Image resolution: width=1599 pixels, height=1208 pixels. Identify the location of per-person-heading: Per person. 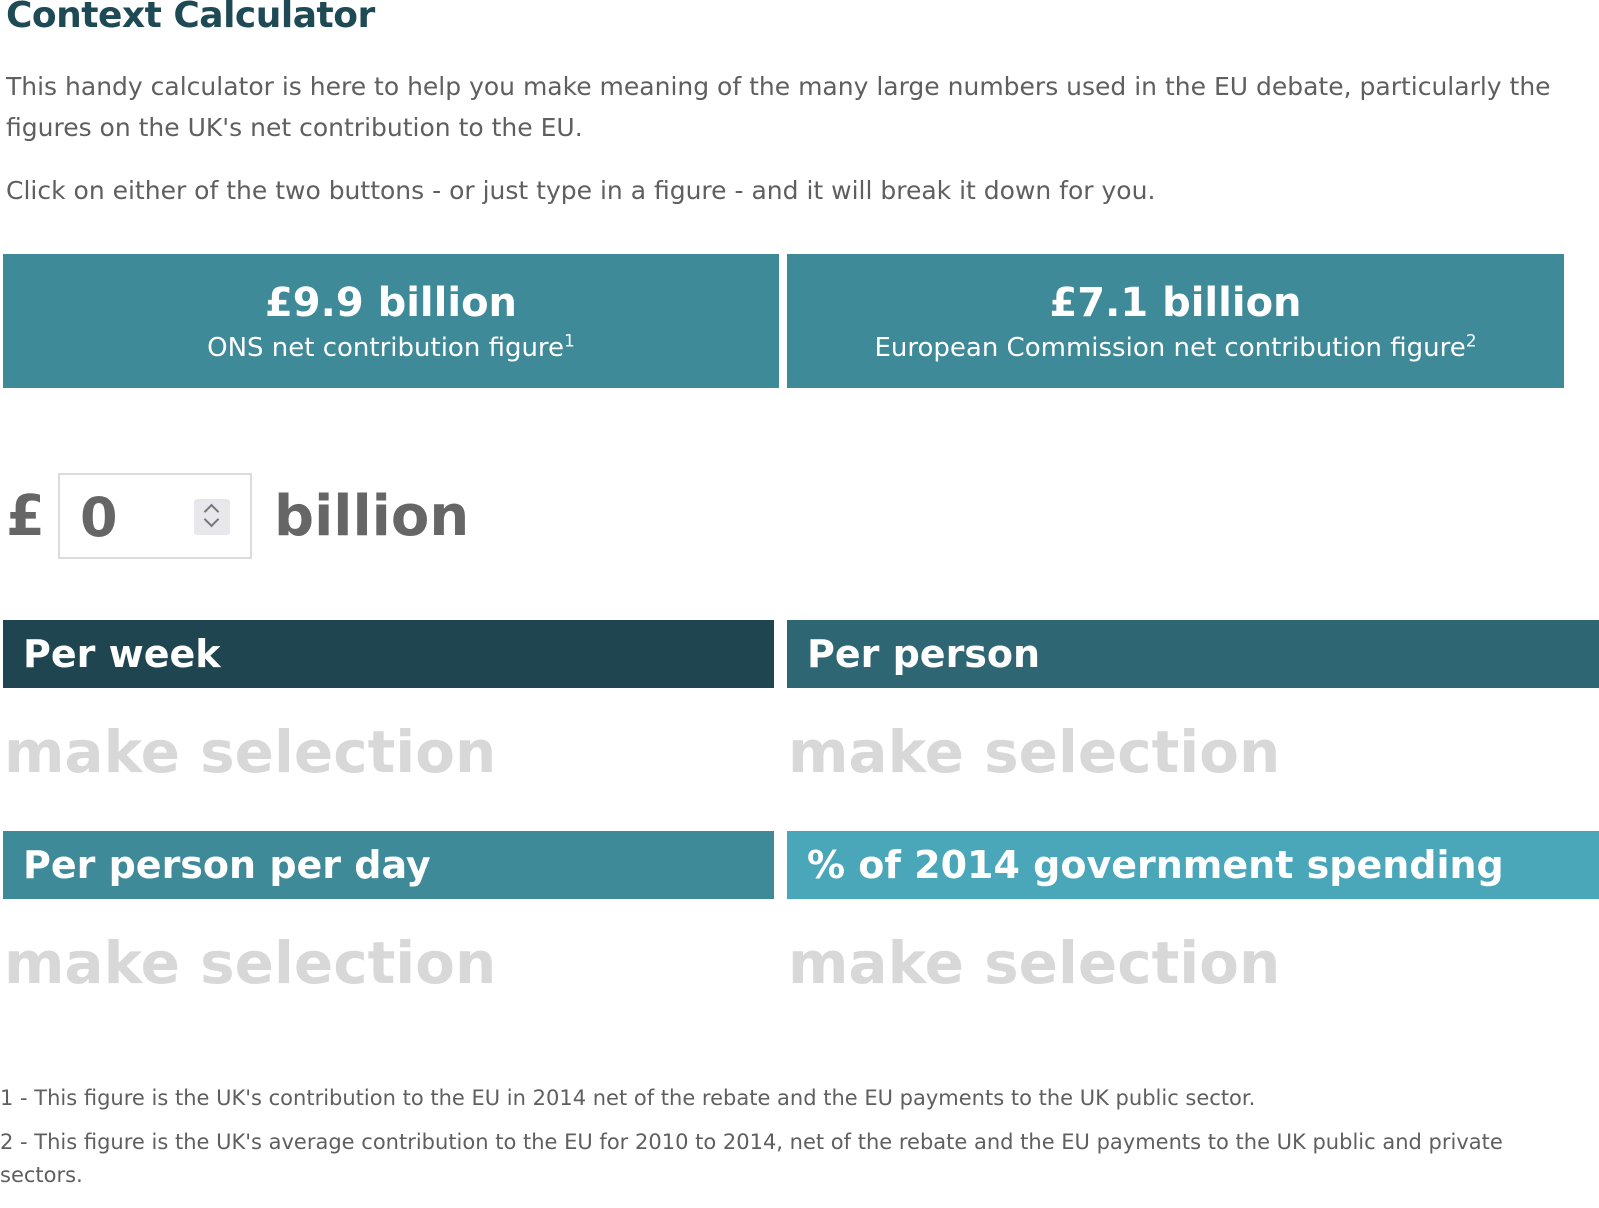
(1193, 654).